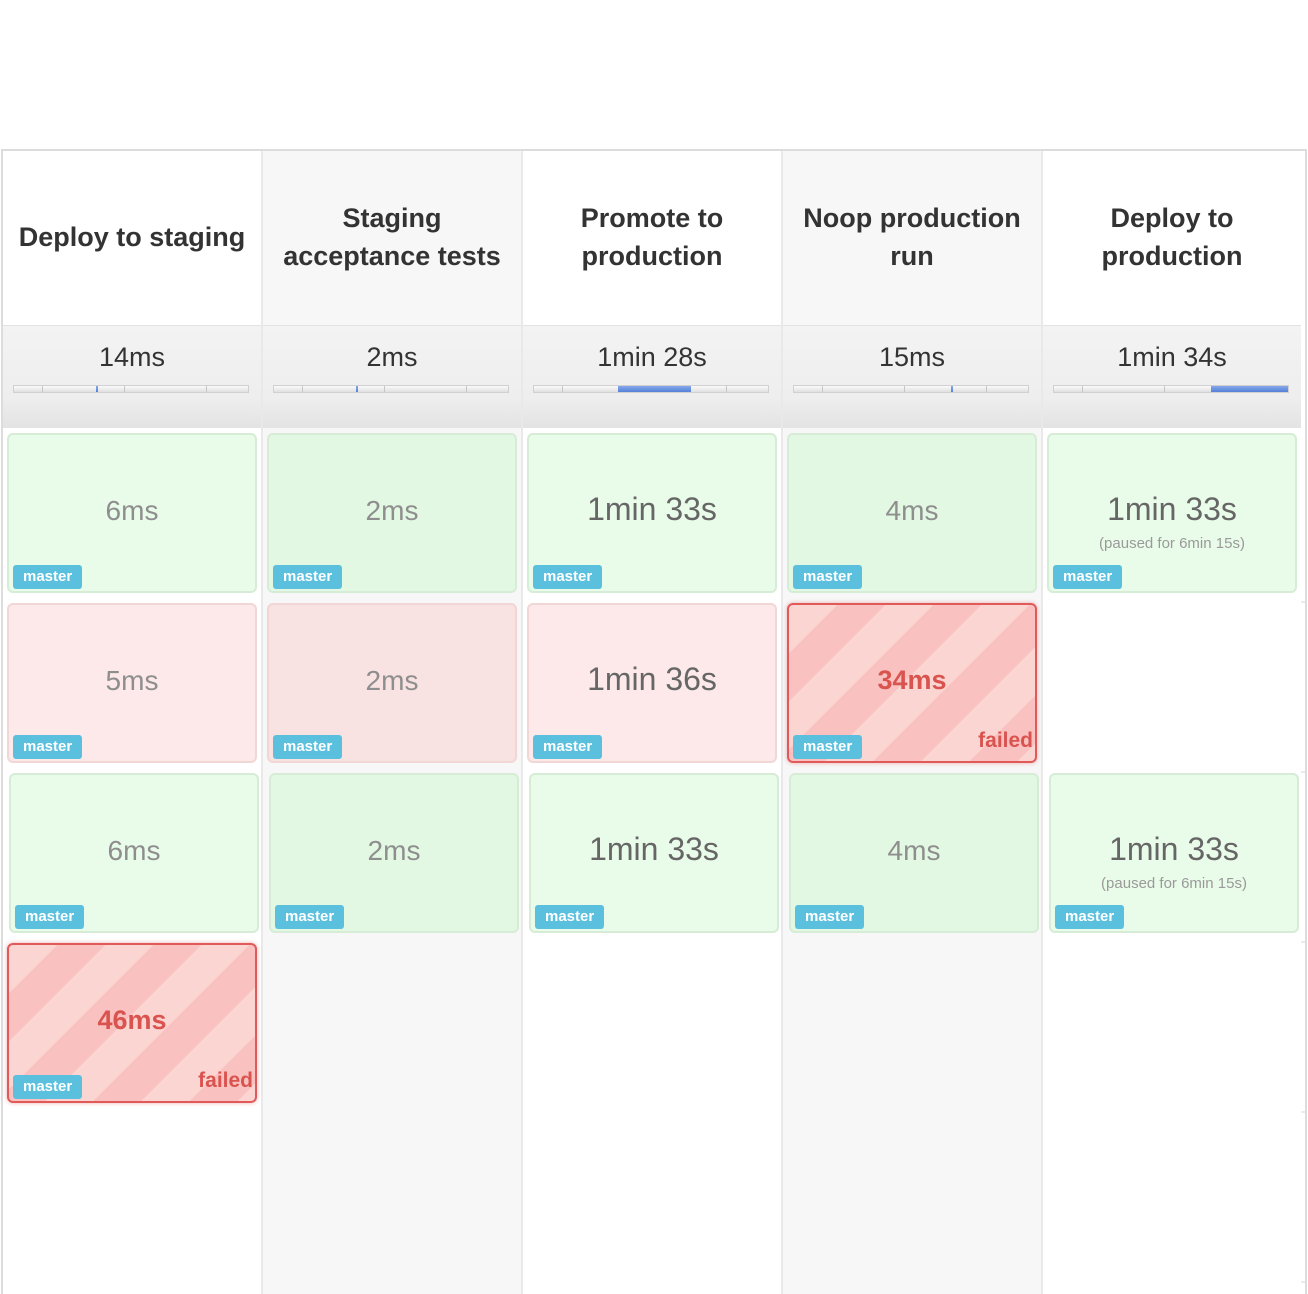 Image resolution: width=1308 pixels, height=1294 pixels. What do you see at coordinates (652, 679) in the screenshot?
I see `run-duration: 1min 36s` at bounding box center [652, 679].